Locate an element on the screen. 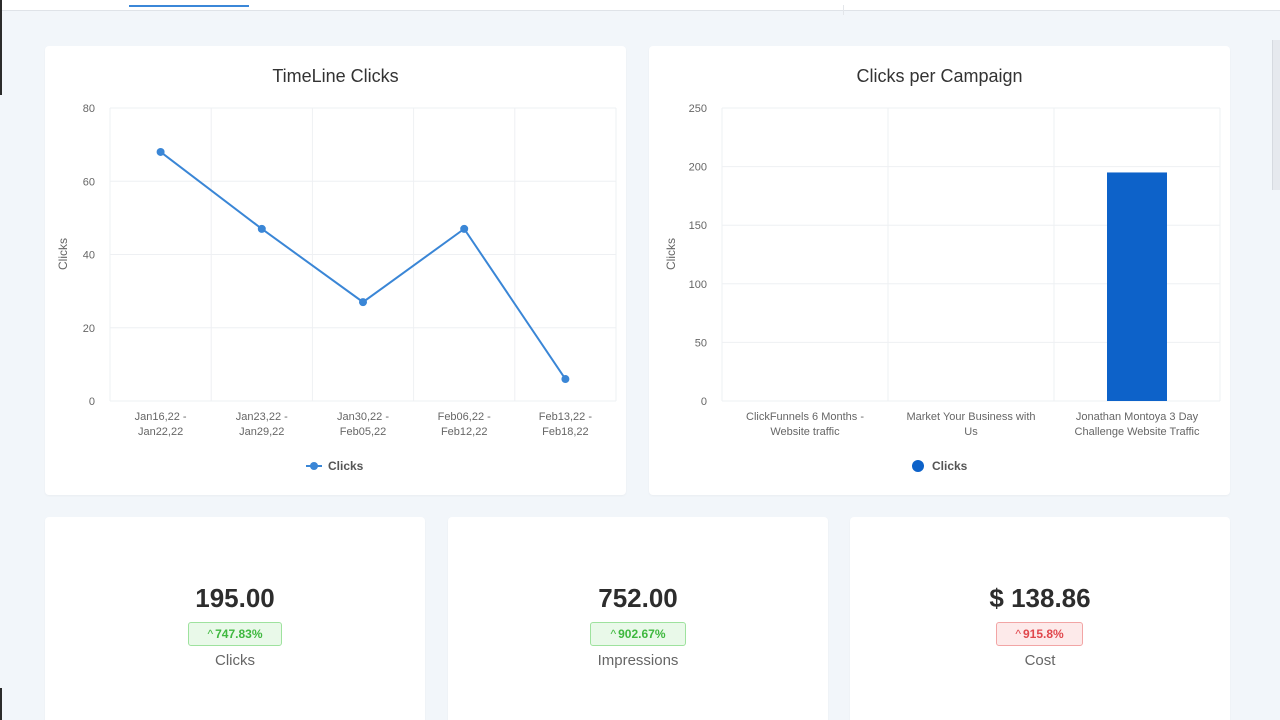 This screenshot has height=720, width=1280. cost-label: Cost is located at coordinates (1040, 660).